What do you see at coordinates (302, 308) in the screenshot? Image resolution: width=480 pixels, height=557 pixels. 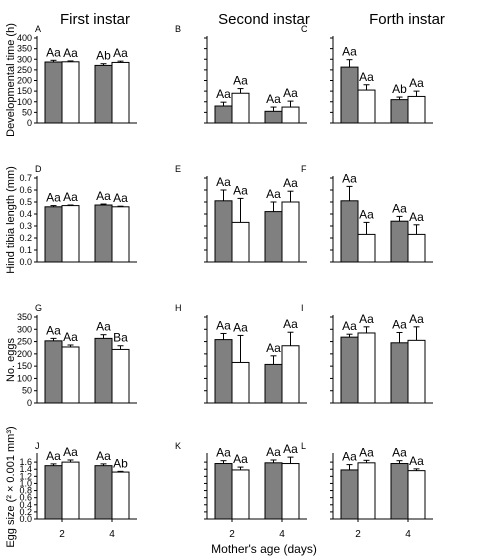 I see `panel-letter: I` at bounding box center [302, 308].